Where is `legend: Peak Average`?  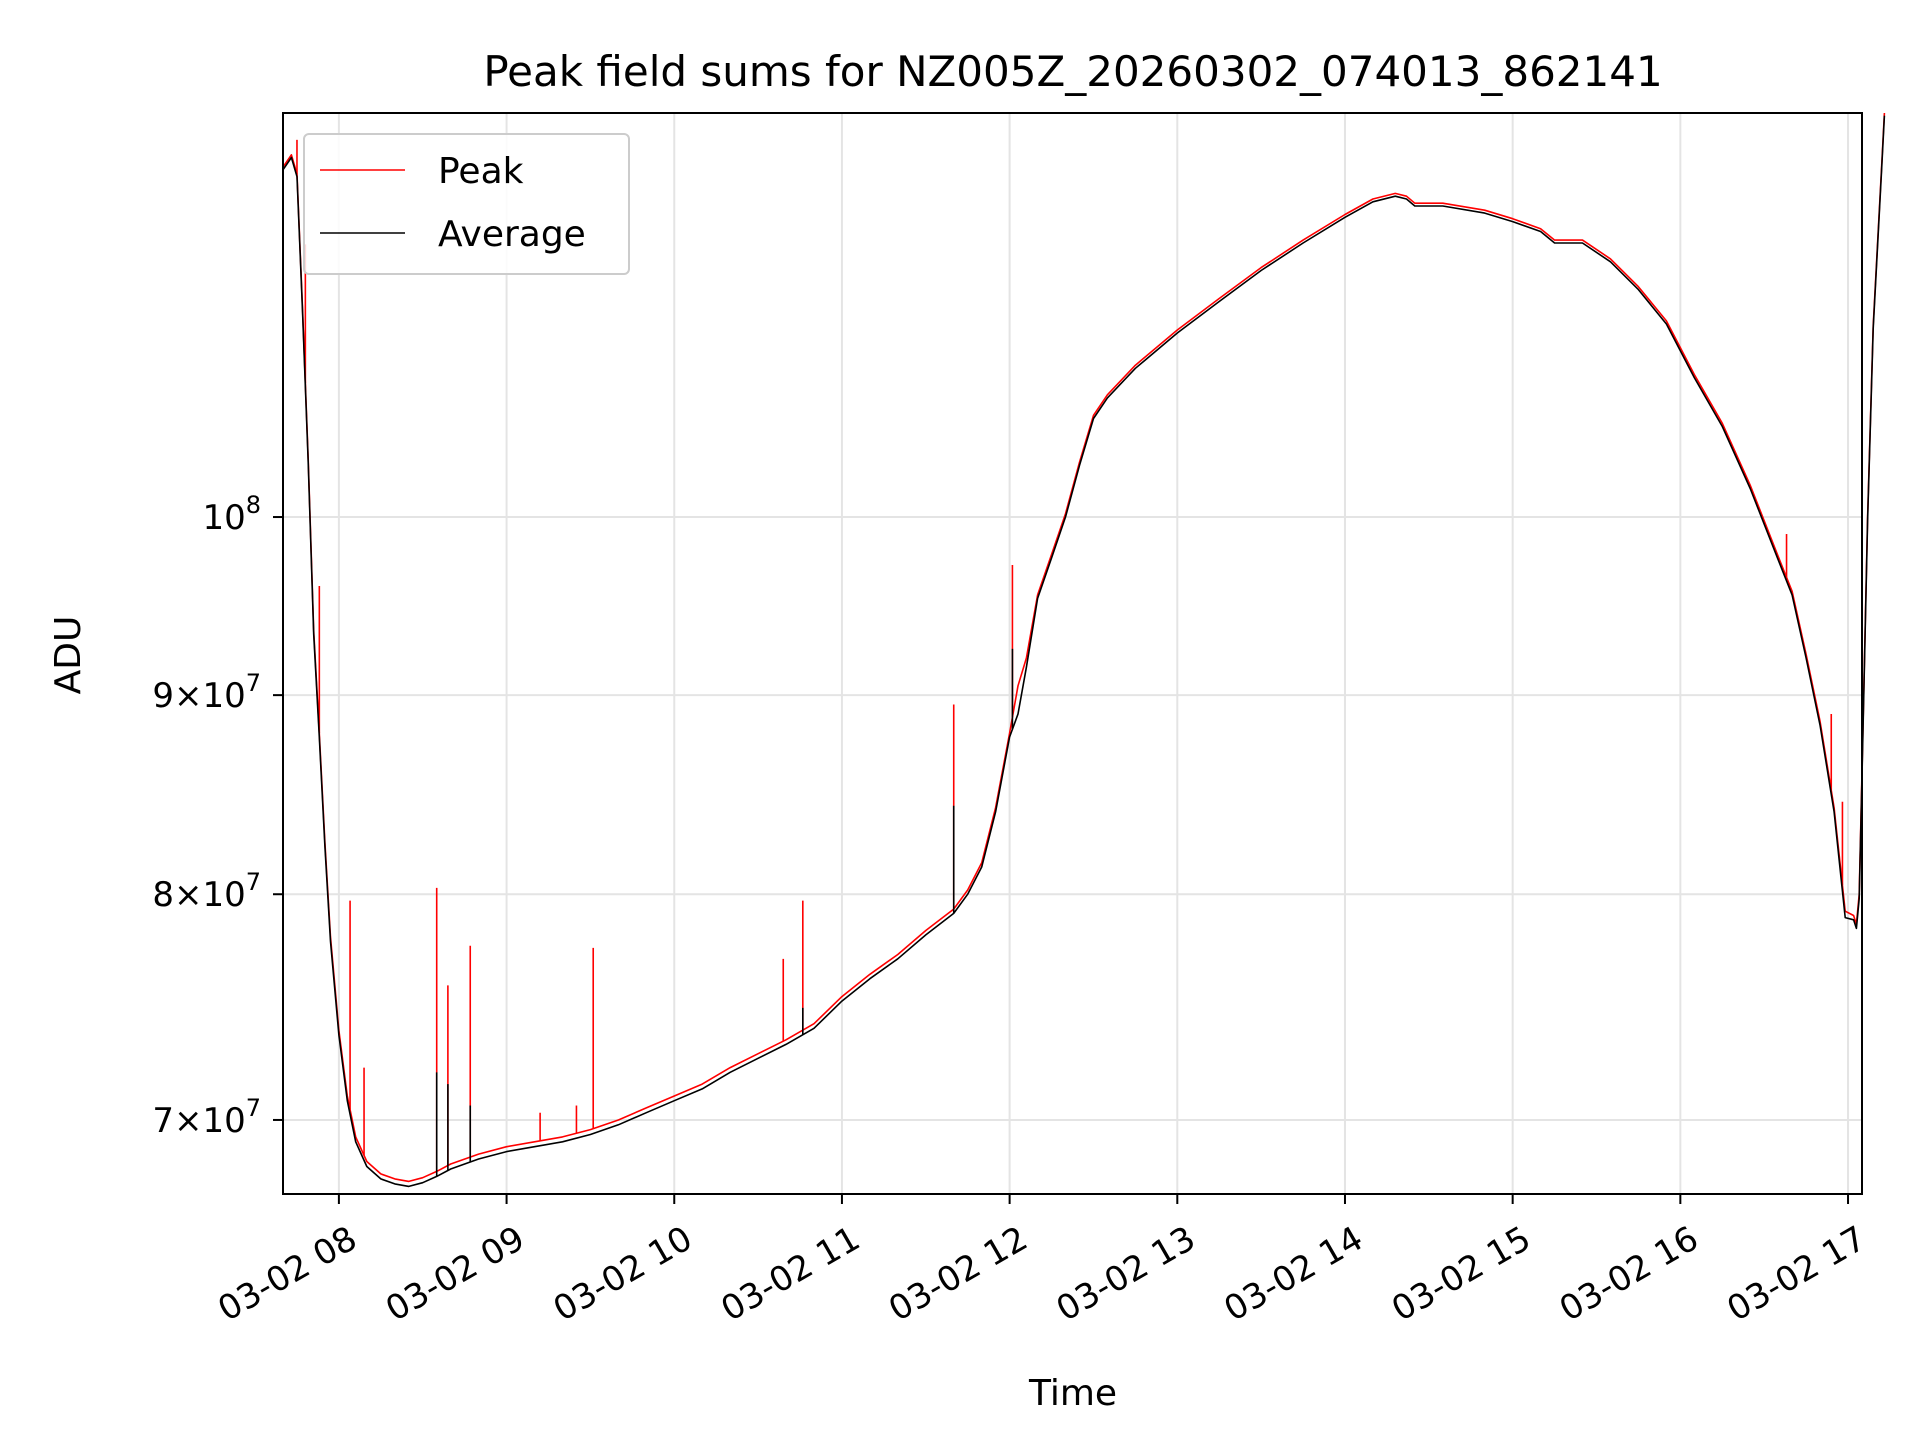
legend: Peak Average is located at coordinates (466, 204).